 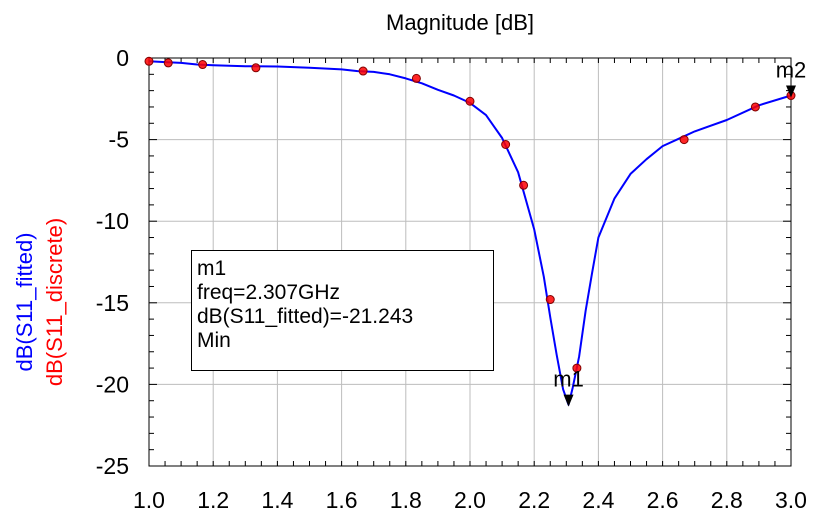 What do you see at coordinates (342, 500) in the screenshot?
I see `x-tick-label: 1.6` at bounding box center [342, 500].